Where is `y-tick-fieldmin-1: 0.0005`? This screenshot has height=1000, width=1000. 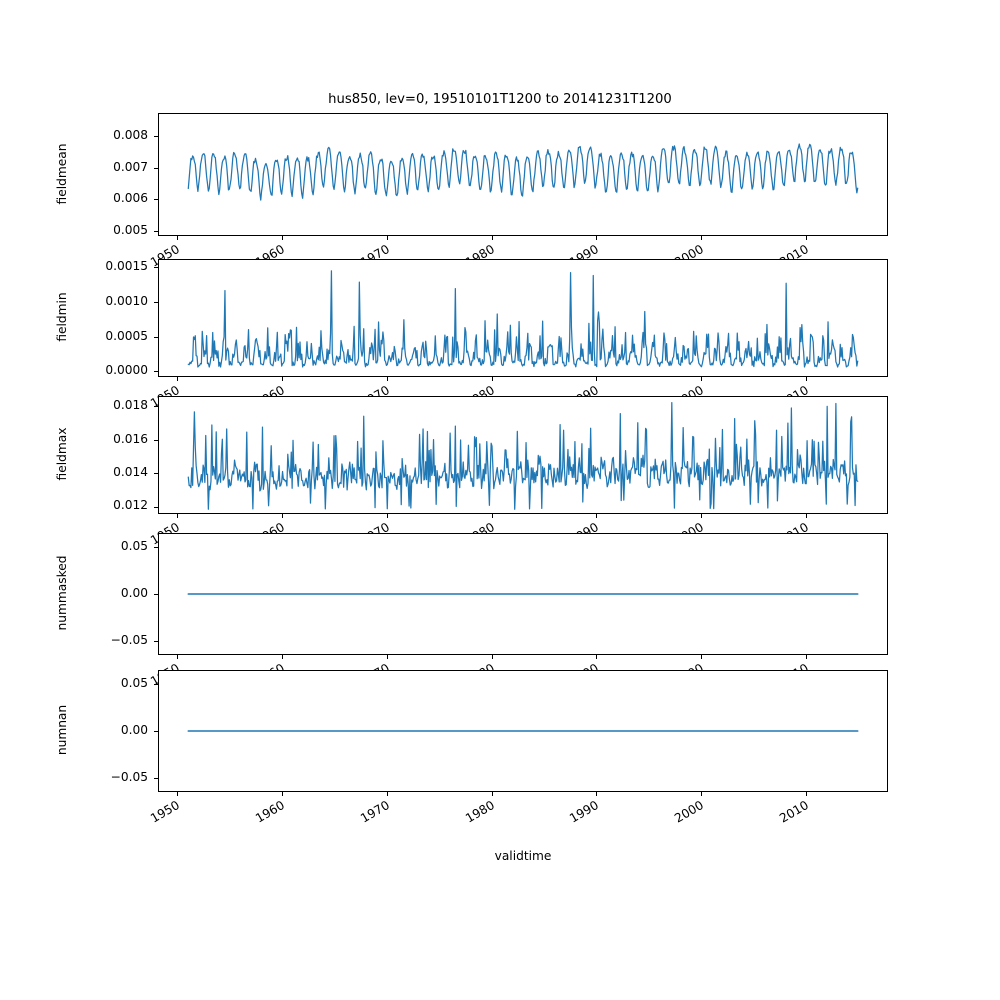
y-tick-fieldmin-1: 0.0005 is located at coordinates (105, 336).